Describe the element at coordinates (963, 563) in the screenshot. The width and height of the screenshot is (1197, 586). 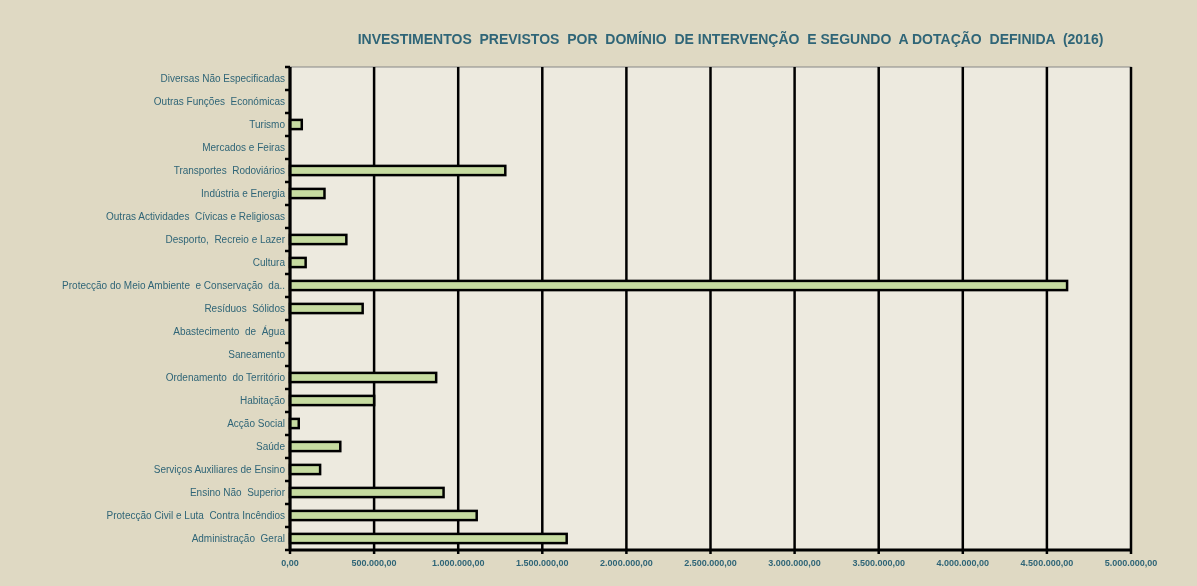
I see `x-tick-label: 4.000.000,00` at that location.